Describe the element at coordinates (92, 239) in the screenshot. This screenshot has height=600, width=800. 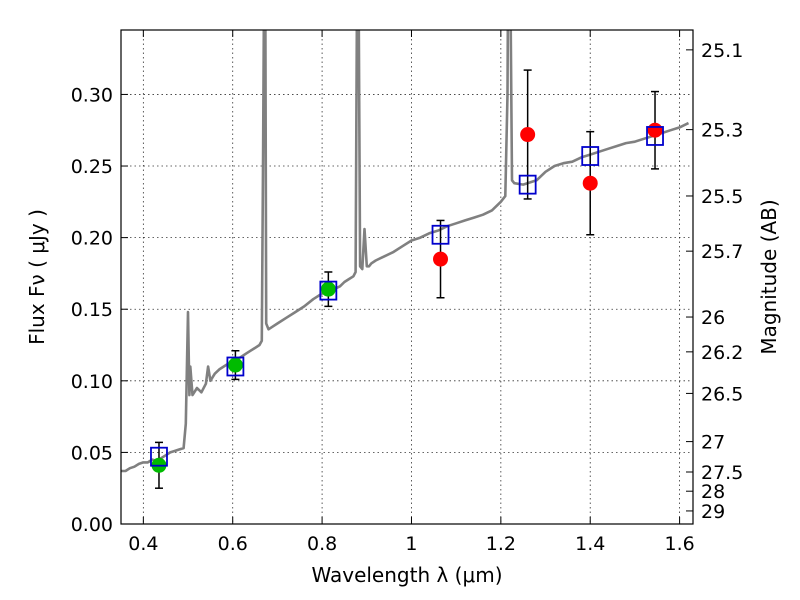
I see `y-tick-label: 0.20` at that location.